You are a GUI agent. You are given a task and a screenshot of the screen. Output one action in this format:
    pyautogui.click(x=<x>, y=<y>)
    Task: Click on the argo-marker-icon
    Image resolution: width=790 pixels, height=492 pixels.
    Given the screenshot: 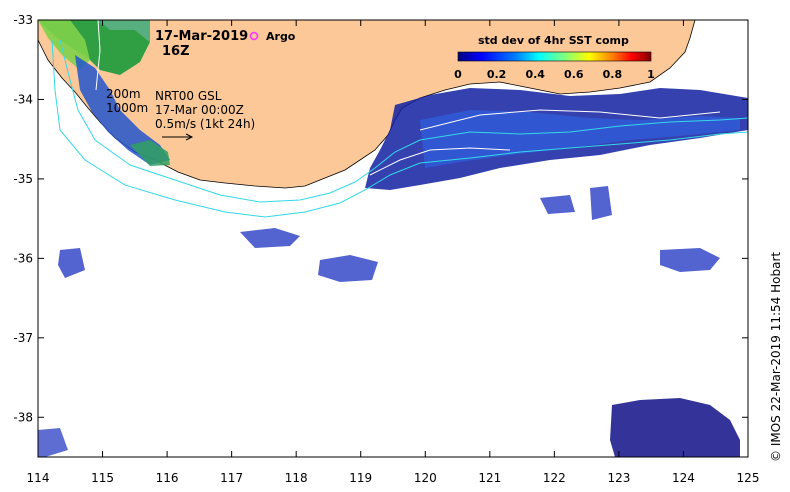 What is the action you would take?
    pyautogui.click(x=254, y=36)
    